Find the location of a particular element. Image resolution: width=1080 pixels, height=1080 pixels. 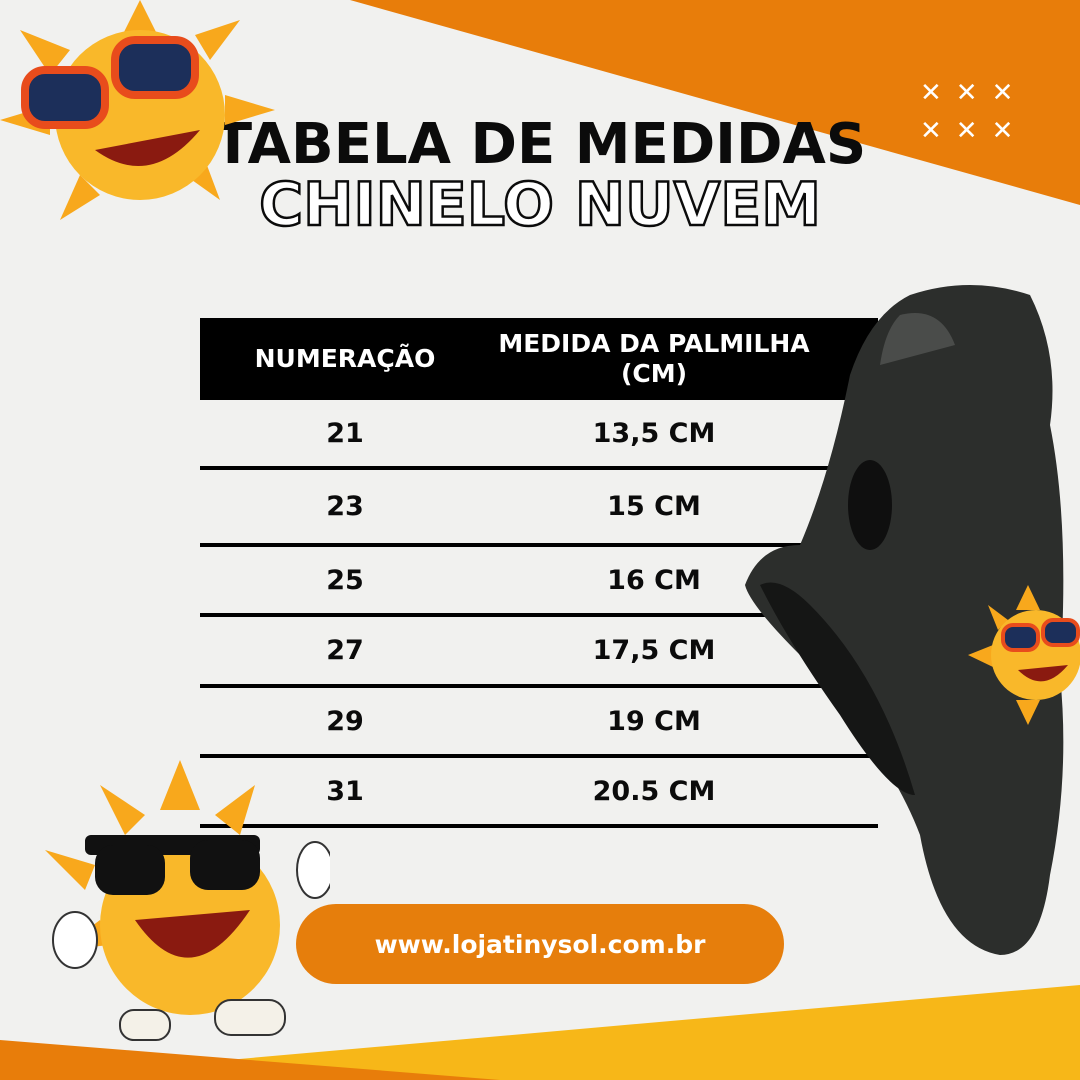

orange-bottom-shape is located at coordinates (250, 1060).